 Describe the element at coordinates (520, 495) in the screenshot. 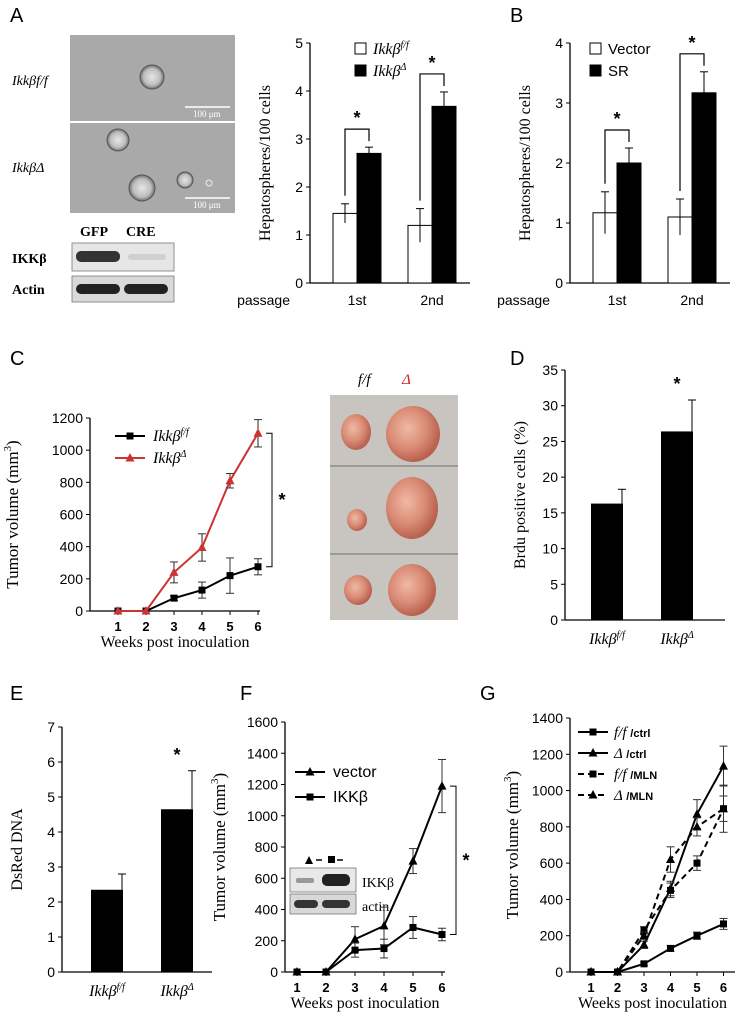

I see `chart-d-ylabel: Brdu positive cells (%)` at that location.